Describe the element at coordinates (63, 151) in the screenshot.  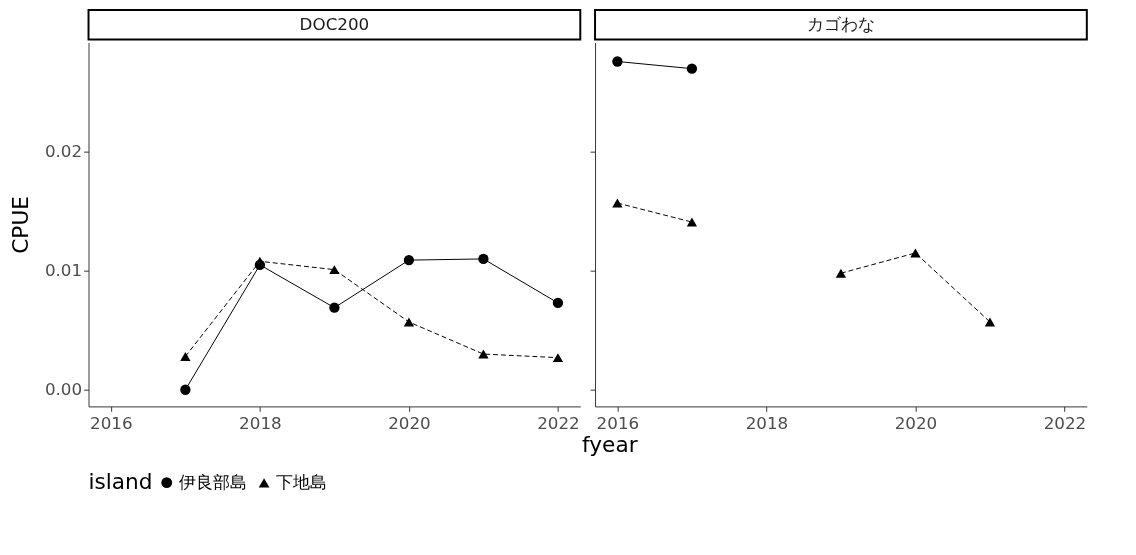
I see `y-tick-label: 0.02` at that location.